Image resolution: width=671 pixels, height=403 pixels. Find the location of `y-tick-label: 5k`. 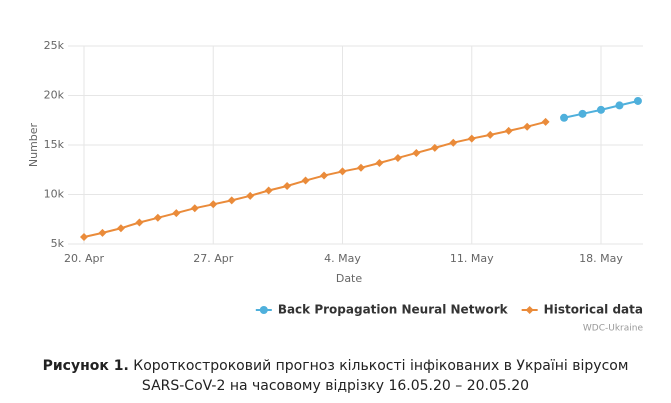

y-tick-label: 5k is located at coordinates (58, 243).